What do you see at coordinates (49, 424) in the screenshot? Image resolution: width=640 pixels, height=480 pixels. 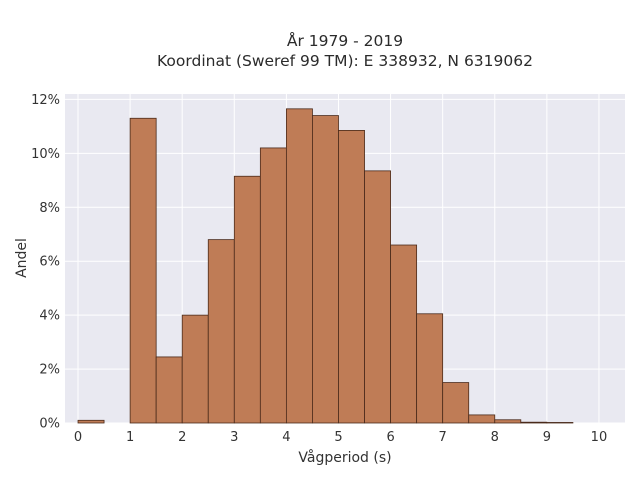 I see `y-tick-label: 0%` at bounding box center [49, 424].